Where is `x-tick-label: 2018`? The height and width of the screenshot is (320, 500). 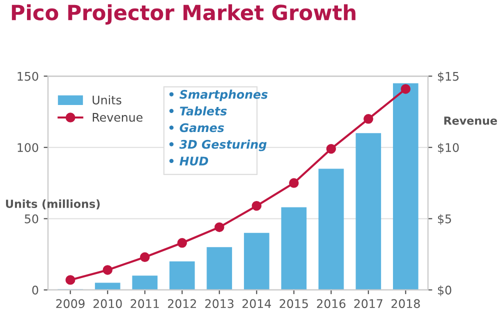 x-tick-label: 2018 is located at coordinates (405, 303).